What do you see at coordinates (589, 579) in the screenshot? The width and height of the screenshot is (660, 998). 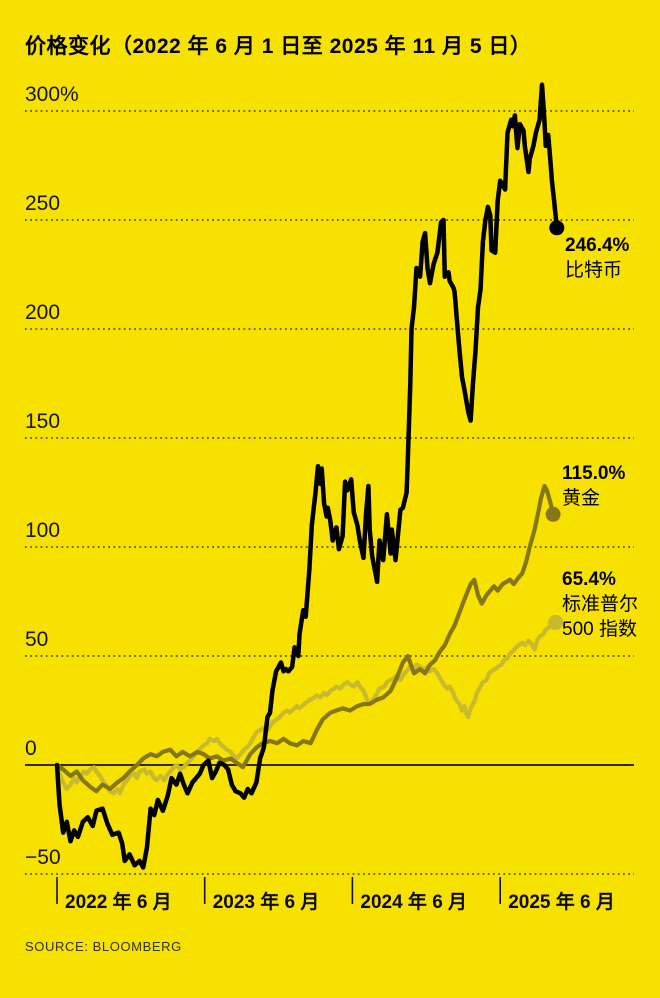 I see `sp500-value-label: 65.4%` at bounding box center [589, 579].